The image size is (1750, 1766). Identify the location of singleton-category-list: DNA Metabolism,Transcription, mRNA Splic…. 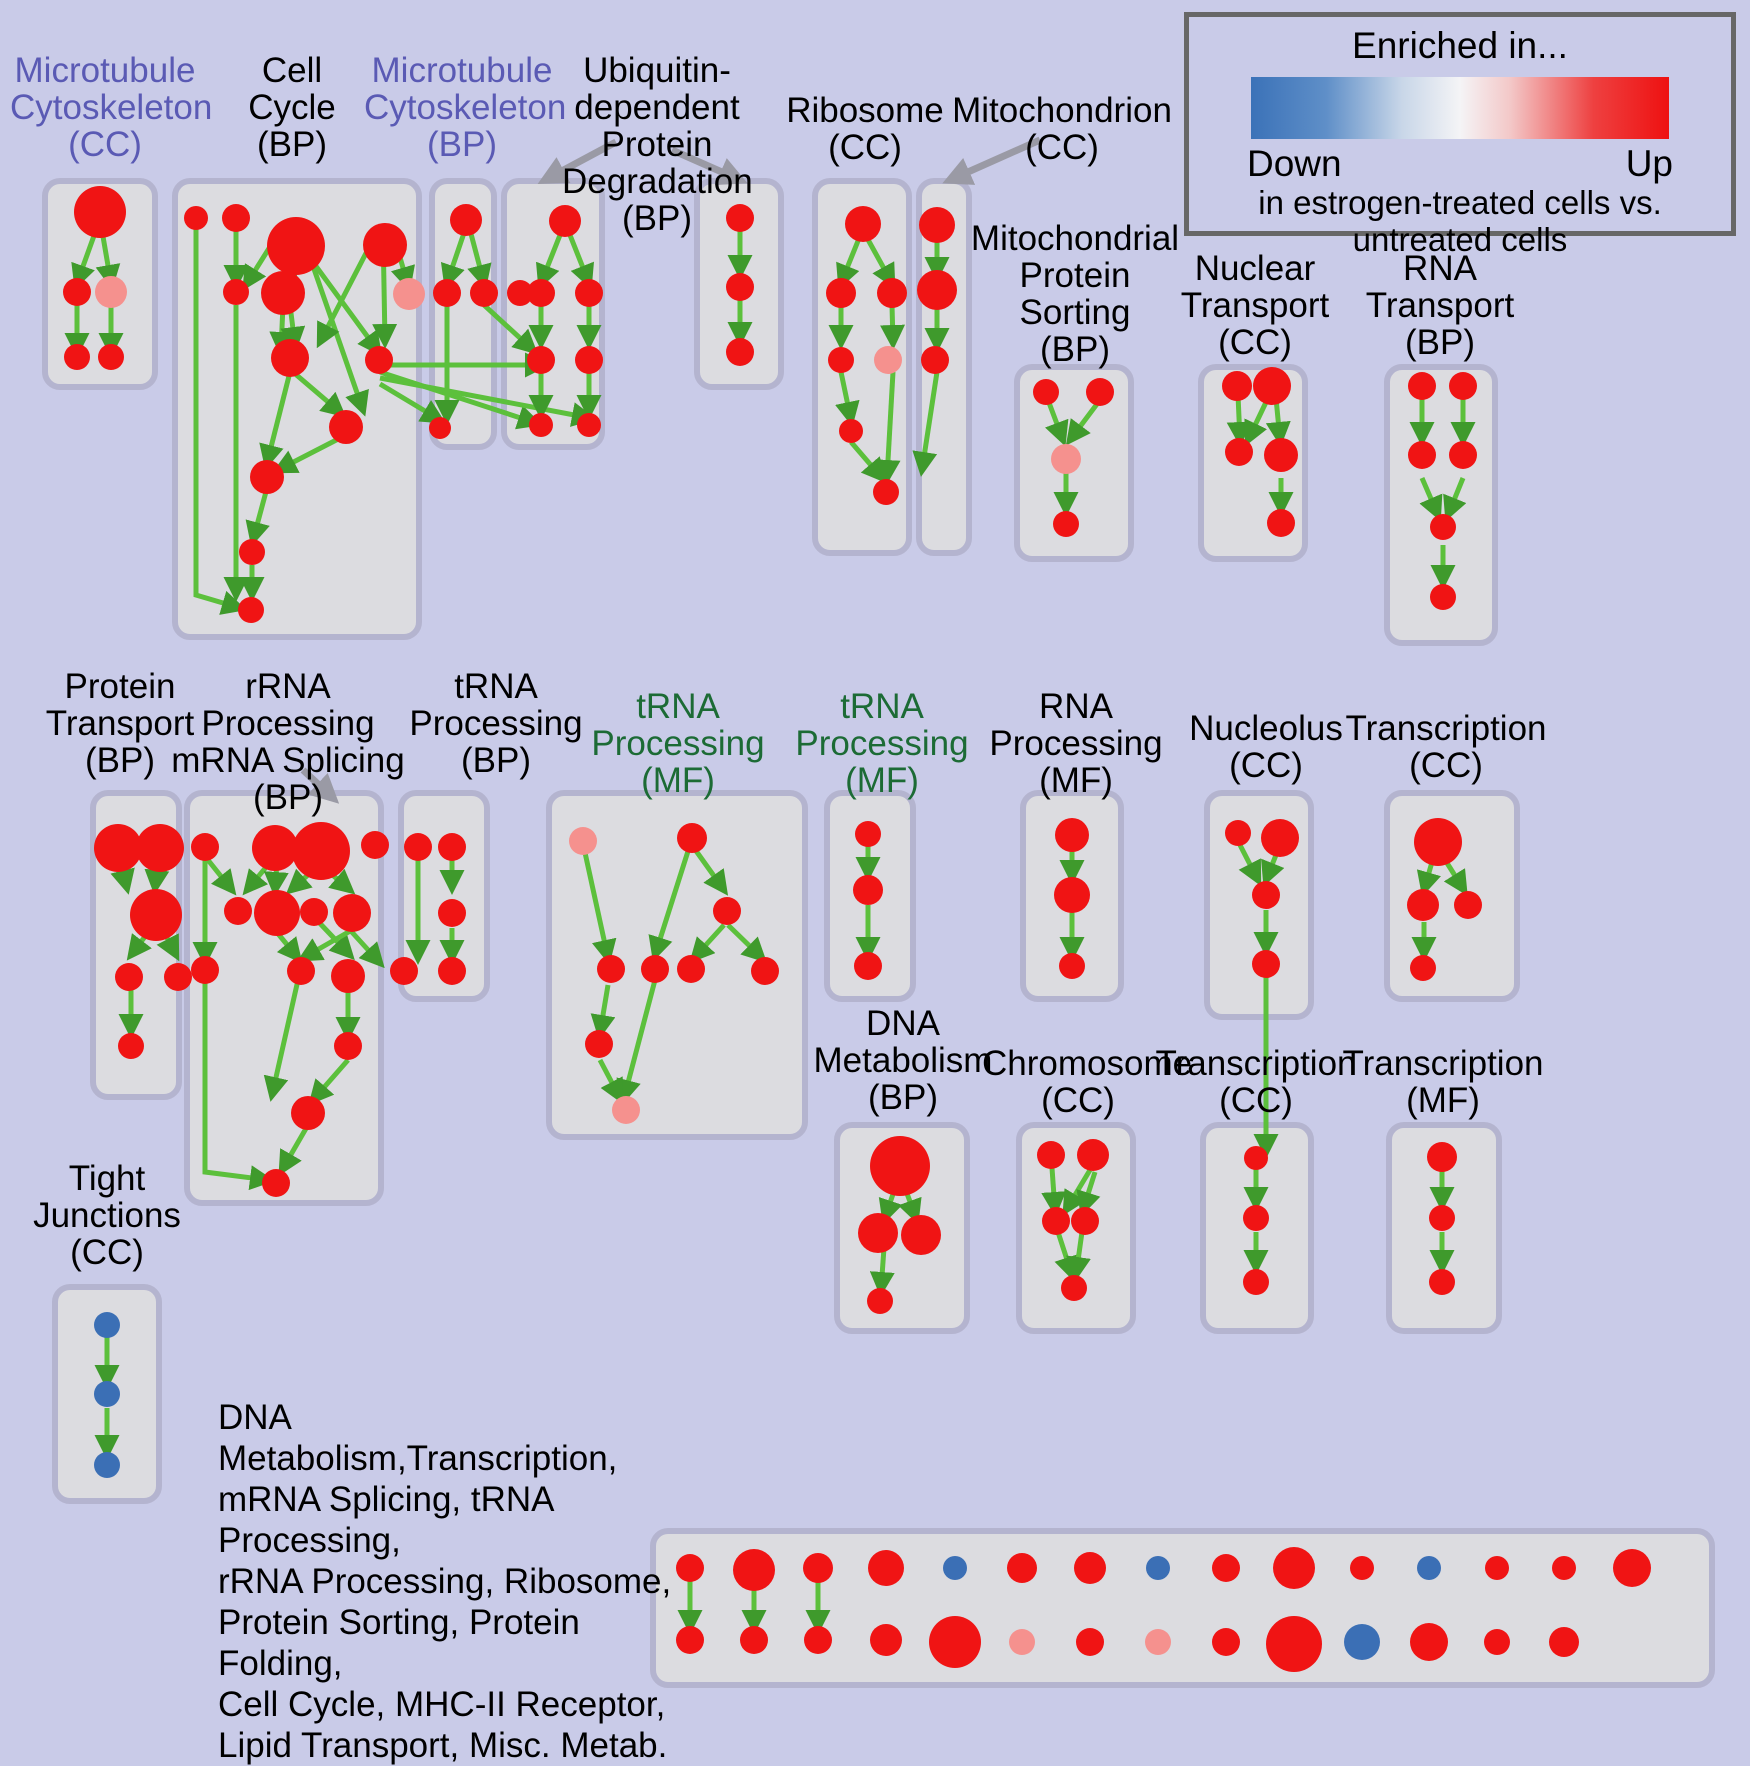
(445, 1581).